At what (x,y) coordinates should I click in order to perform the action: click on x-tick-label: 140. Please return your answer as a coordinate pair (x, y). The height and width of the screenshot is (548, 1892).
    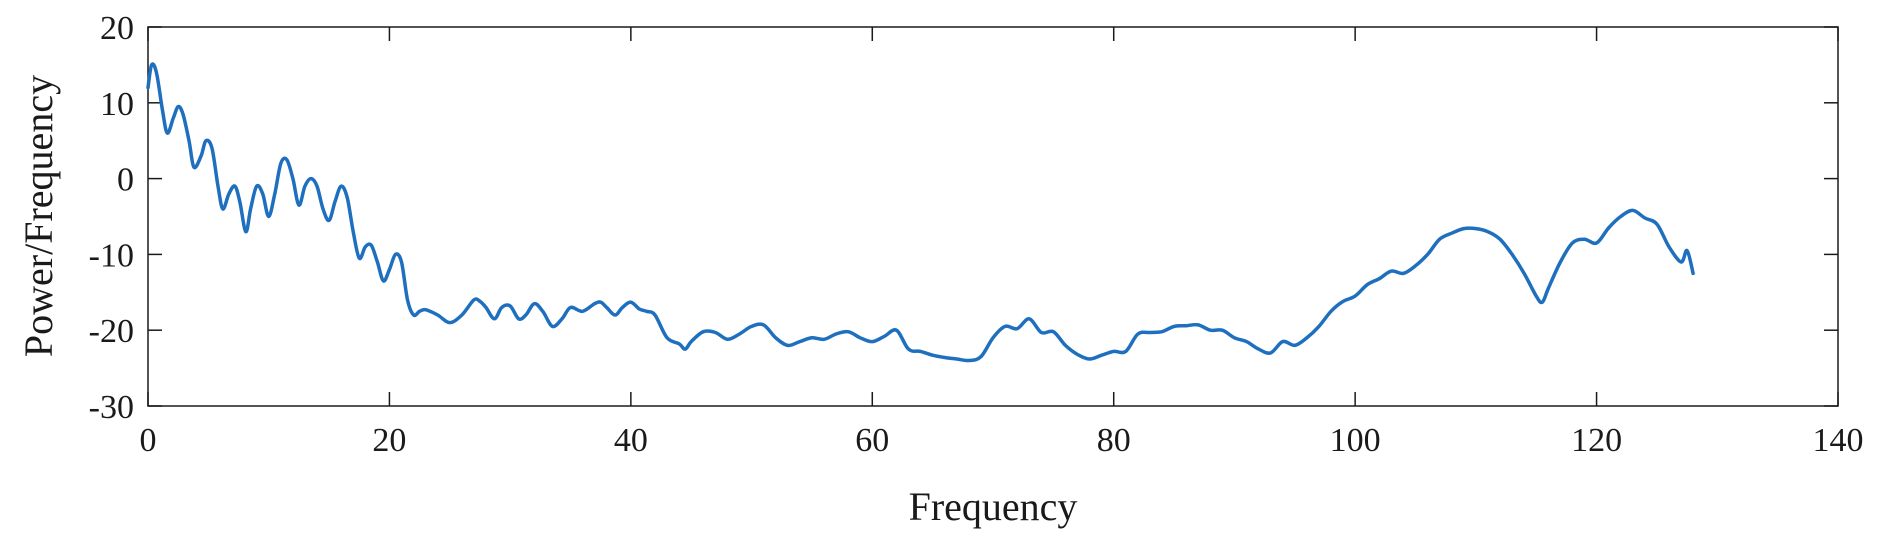
    Looking at the image, I should click on (1838, 440).